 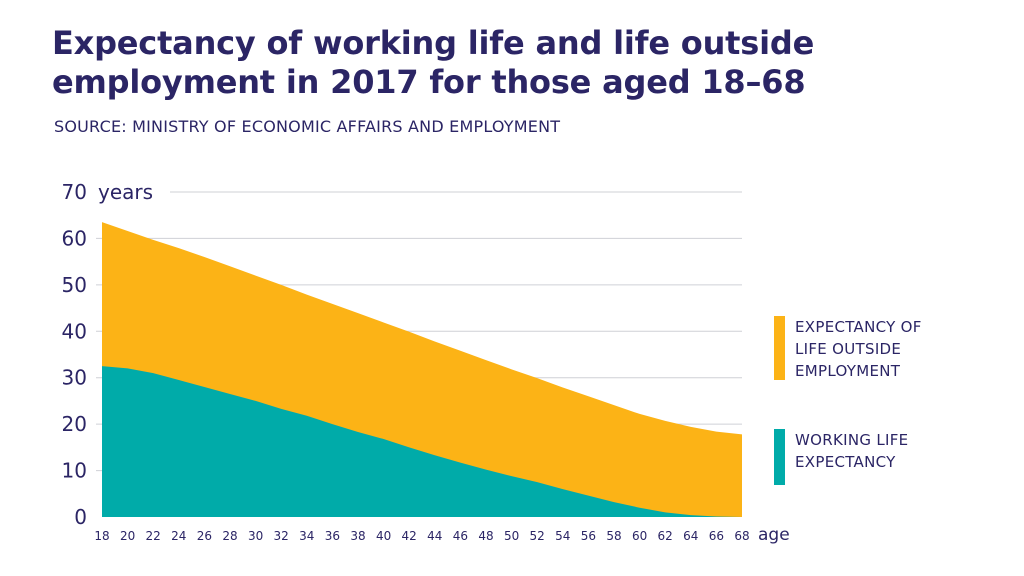 I want to click on x-tick-label-20: 20, so click(x=127, y=536).